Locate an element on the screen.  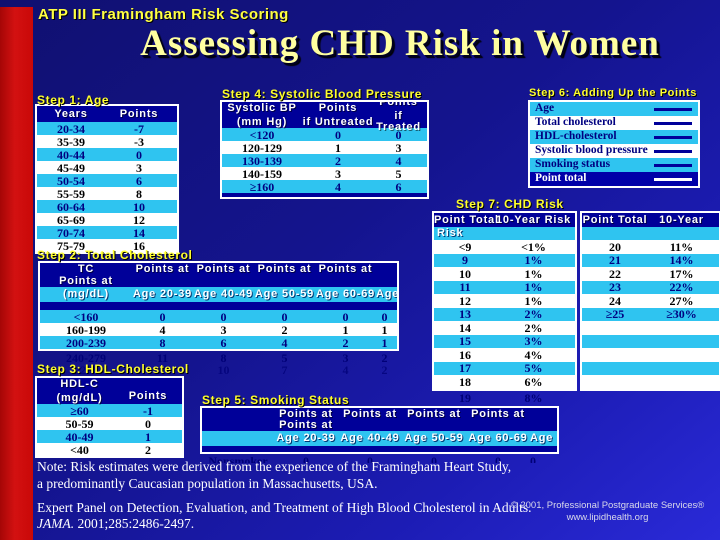
cell: 2 is located at coordinates (384, 370).